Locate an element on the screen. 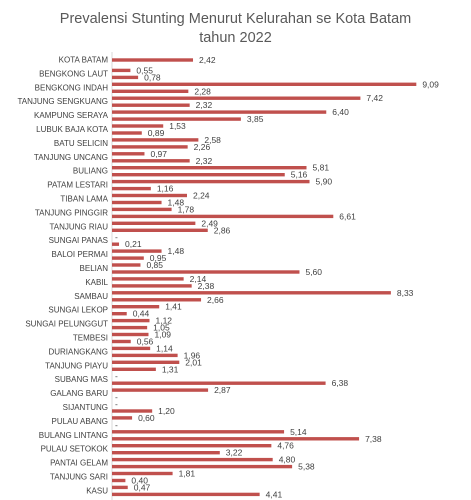 Image resolution: width=471 pixels, height=500 pixels. data-label: 0,21 is located at coordinates (133, 244).